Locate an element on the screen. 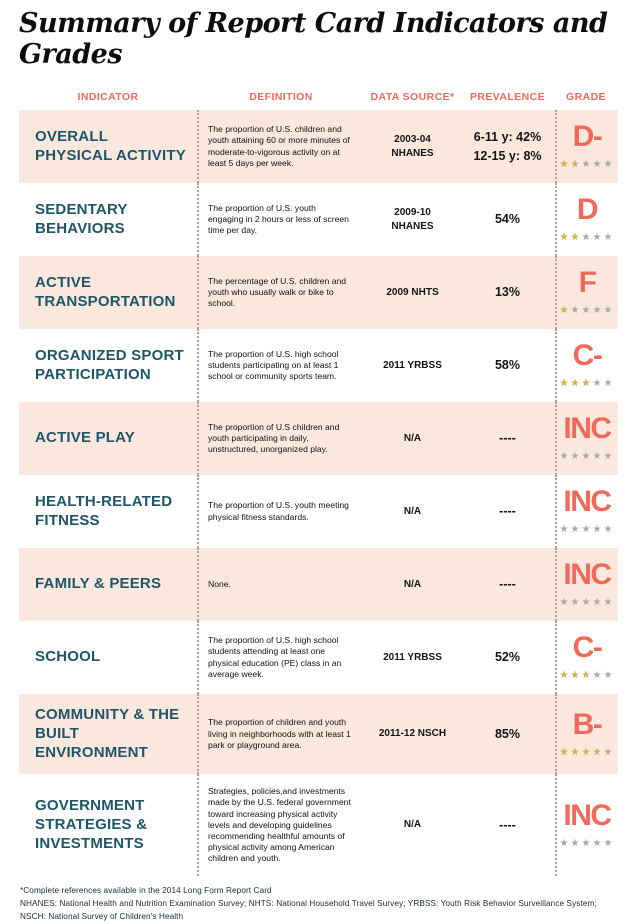  grade-letter: F is located at coordinates (587, 282).